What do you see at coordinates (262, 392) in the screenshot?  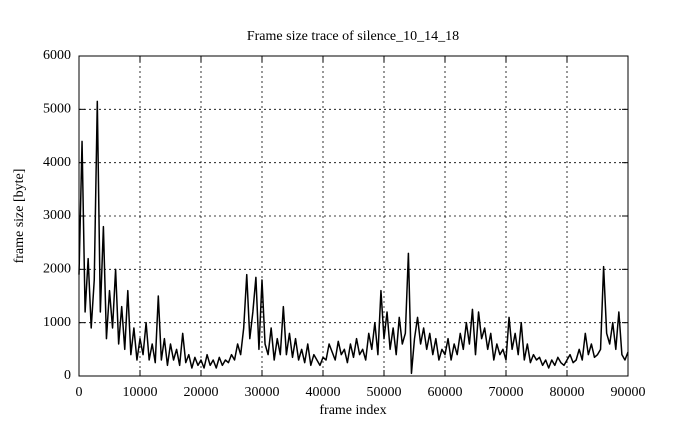 I see `x-tick-label: 30000` at bounding box center [262, 392].